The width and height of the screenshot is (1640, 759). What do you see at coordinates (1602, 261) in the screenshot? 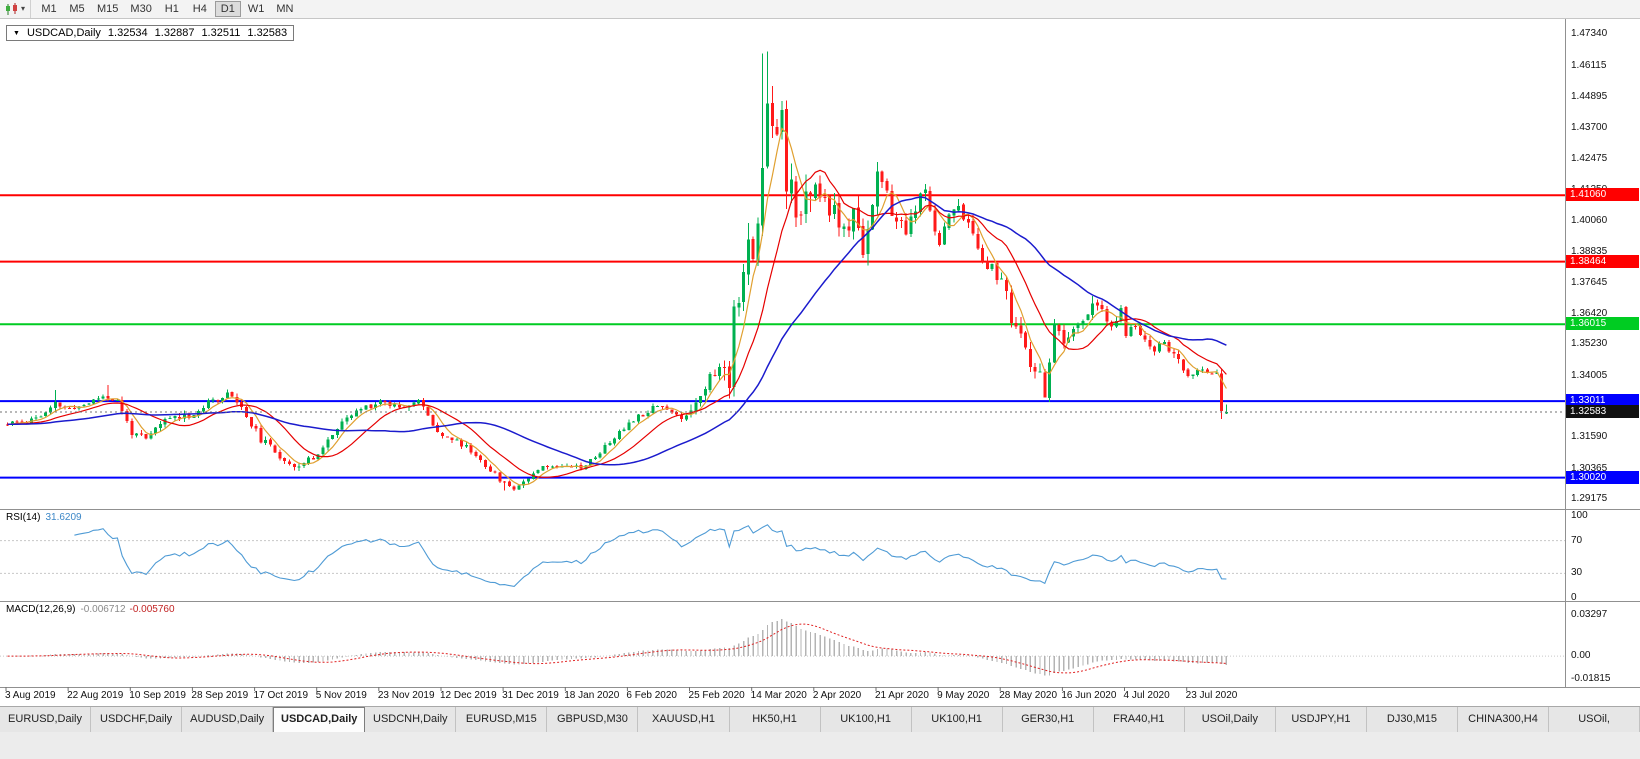
I see `level-price-badge: 1.38464` at bounding box center [1602, 261].